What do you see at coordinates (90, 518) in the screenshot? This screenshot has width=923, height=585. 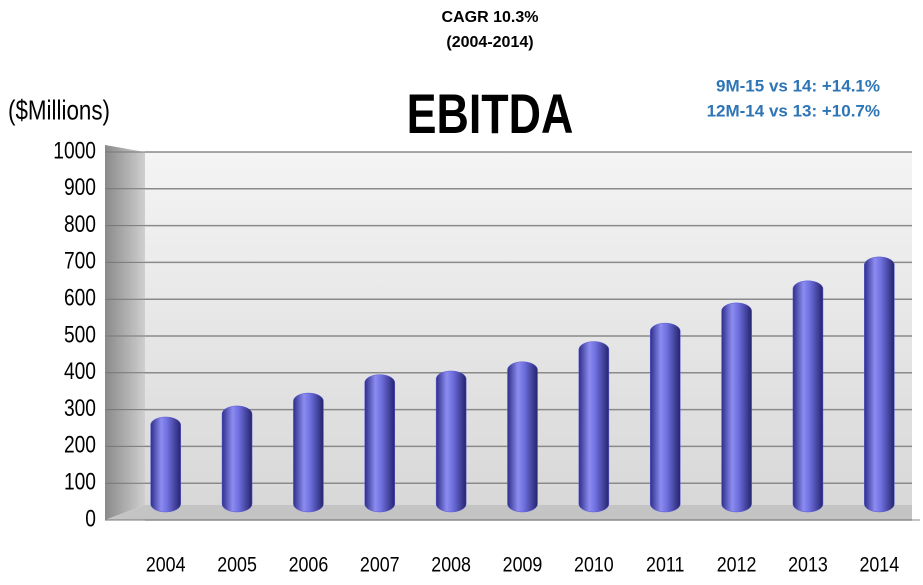 I see `y-tick-label: 0` at bounding box center [90, 518].